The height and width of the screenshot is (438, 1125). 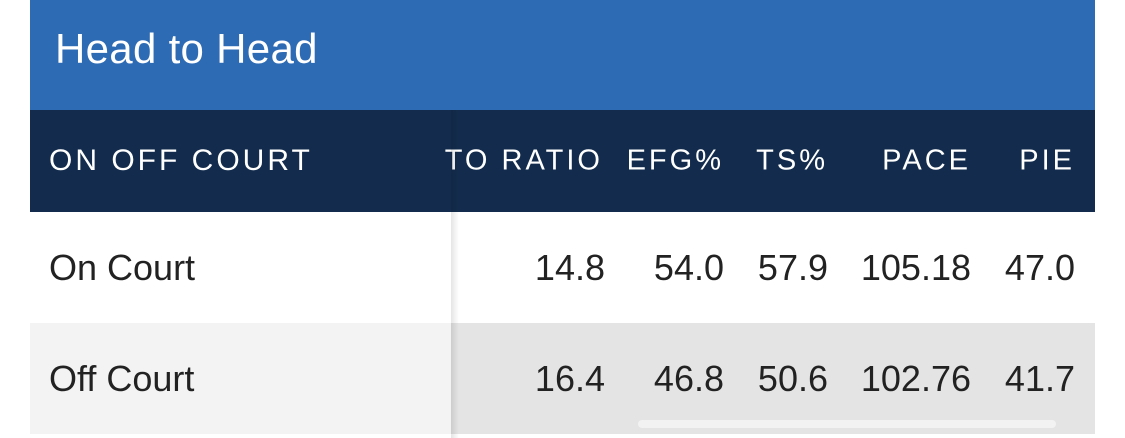 What do you see at coordinates (181, 160) in the screenshot?
I see `column-header-on-off-court: ON OFF COURT` at bounding box center [181, 160].